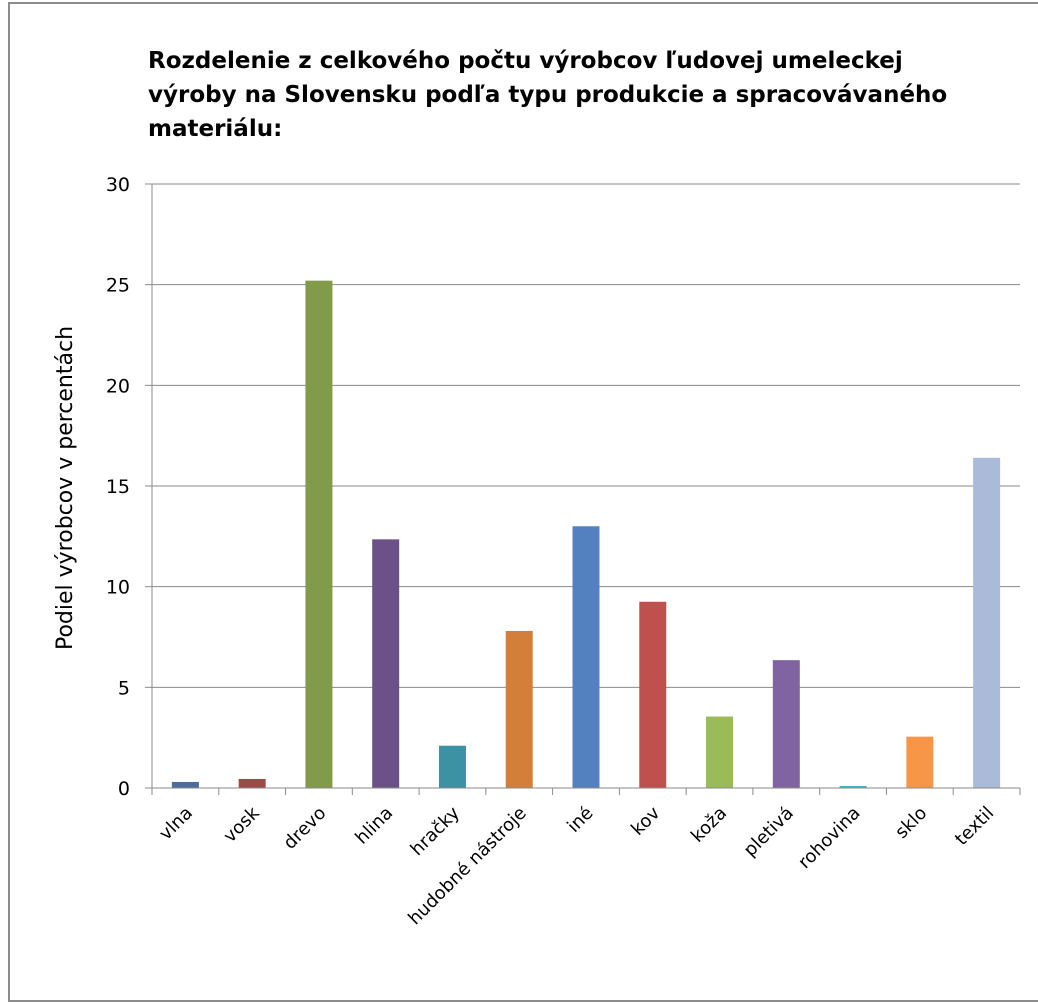  I want to click on x-tick-label: textil, so click(974, 826).